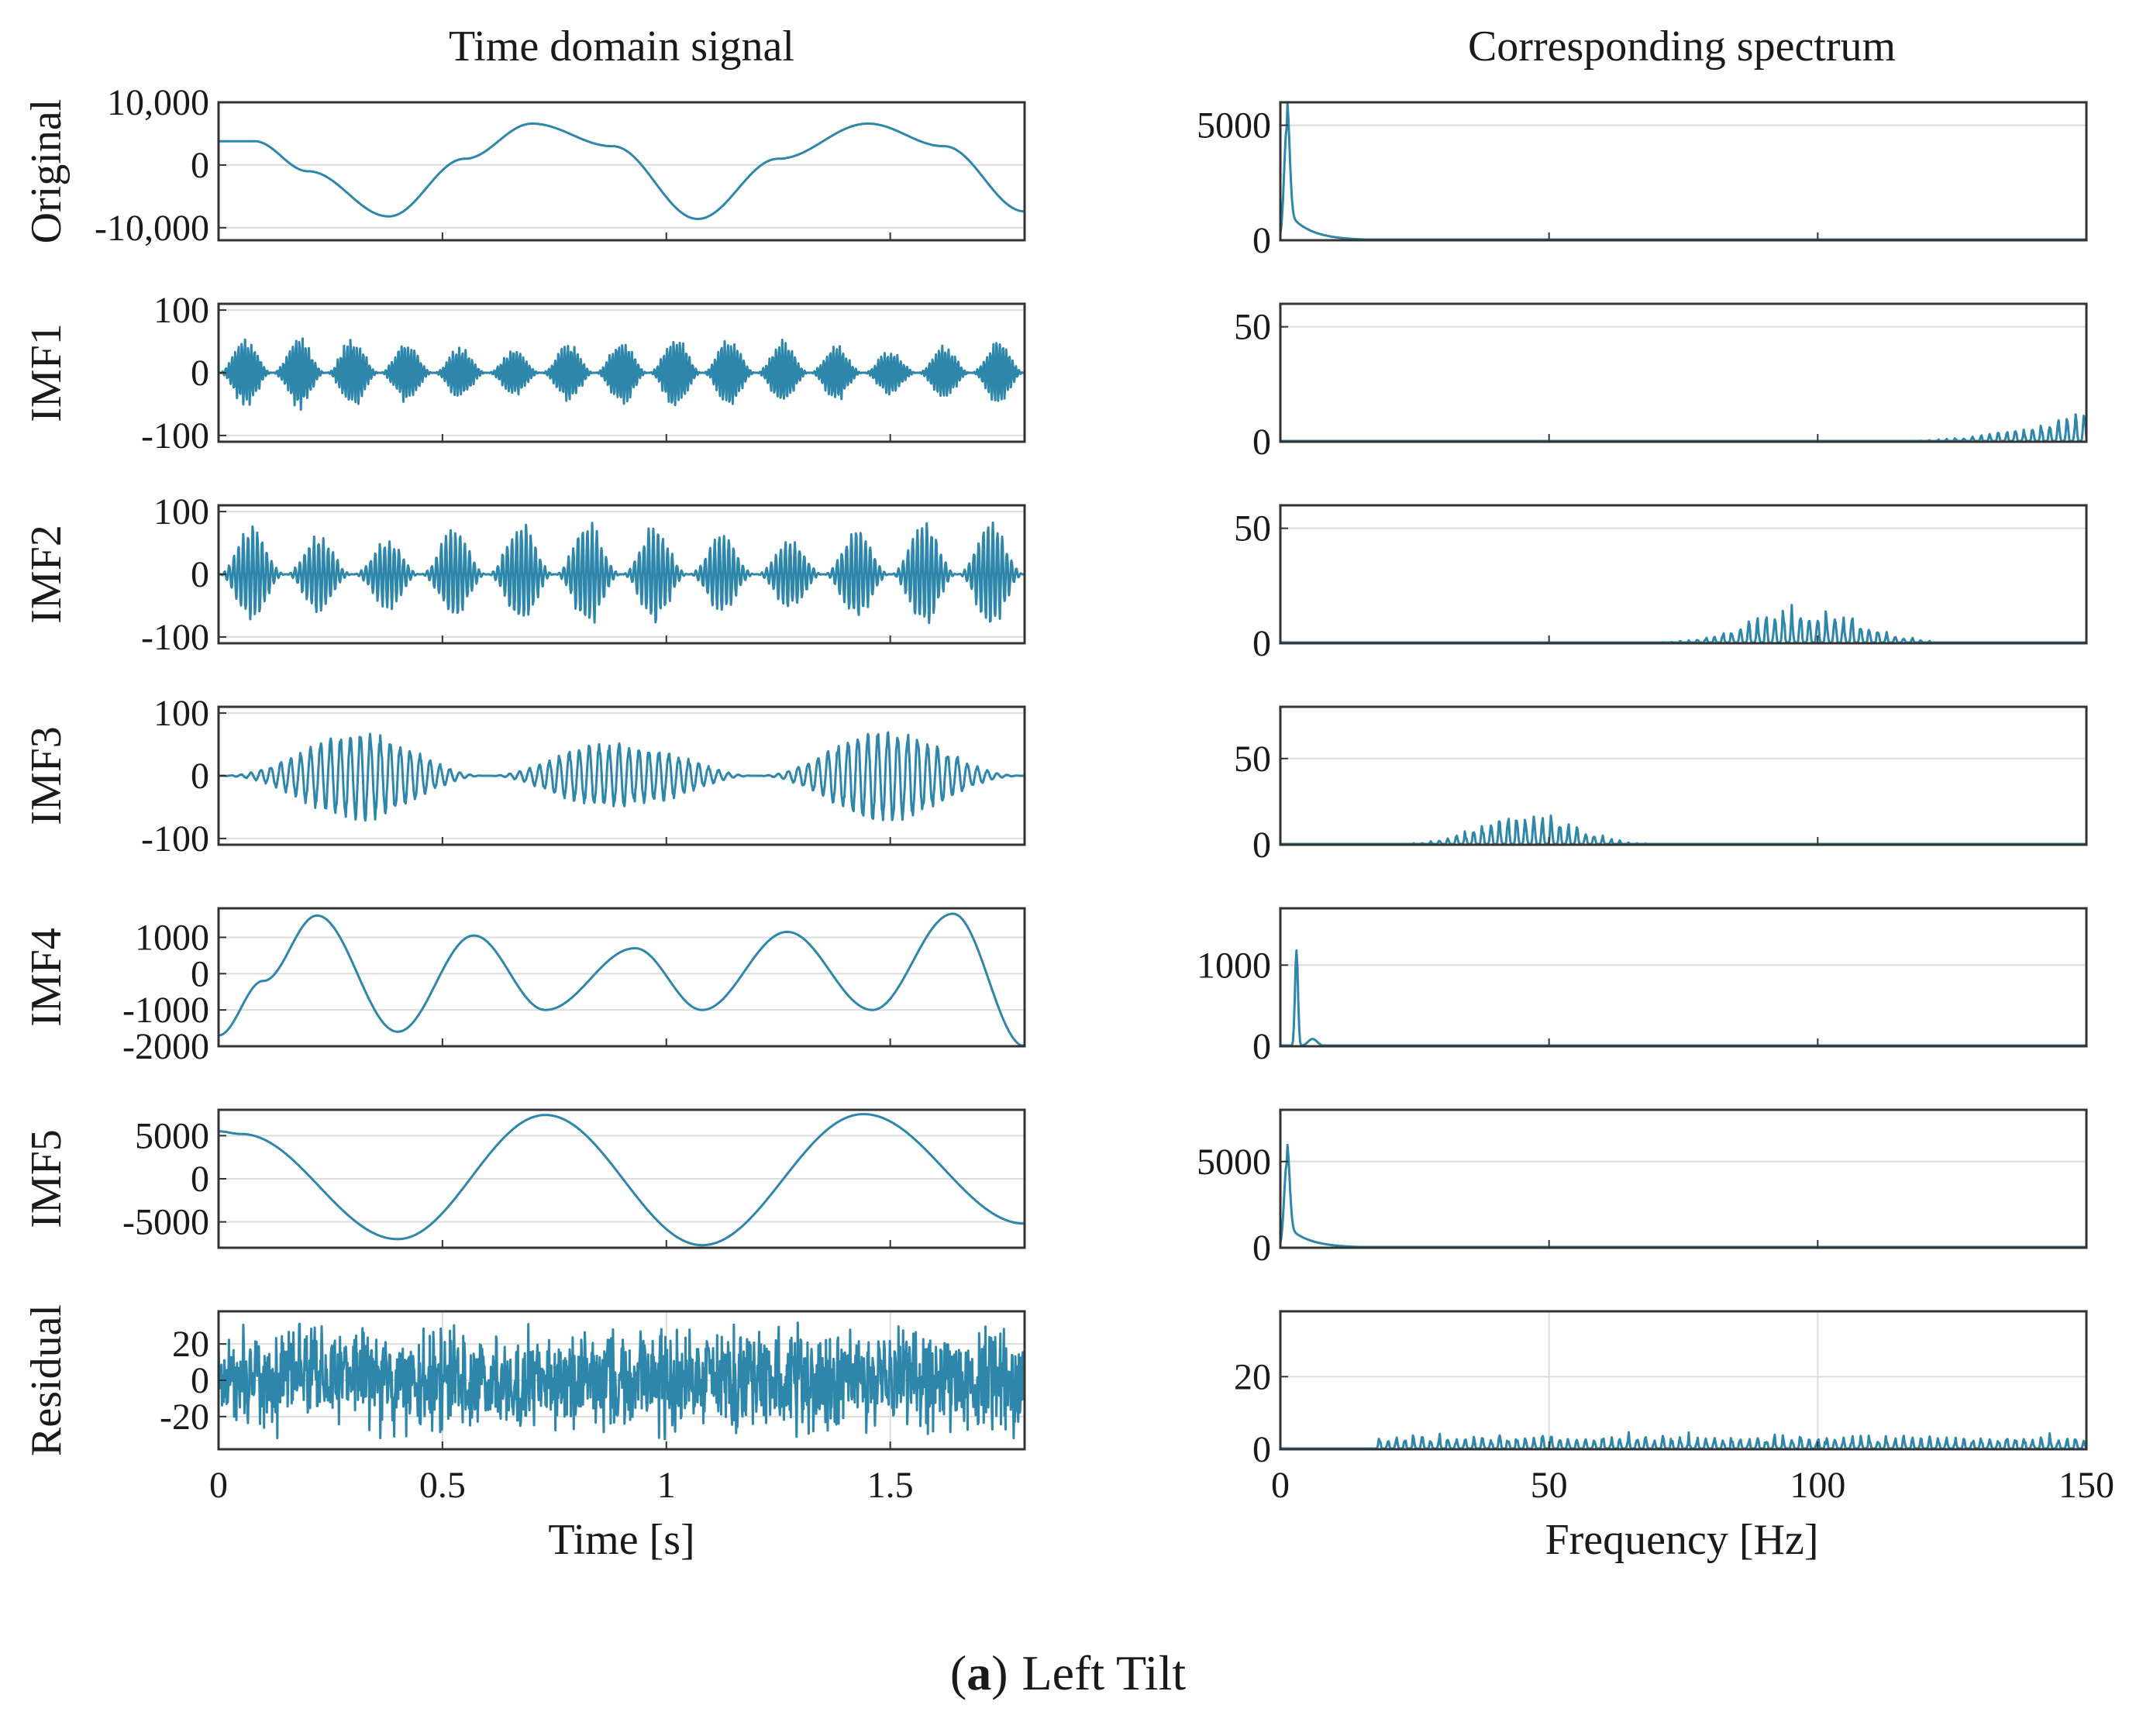 This screenshot has width=2136, height=1736. Describe the element at coordinates (1683, 977) in the screenshot. I see `spectrum-imf4-axes-frame` at that location.